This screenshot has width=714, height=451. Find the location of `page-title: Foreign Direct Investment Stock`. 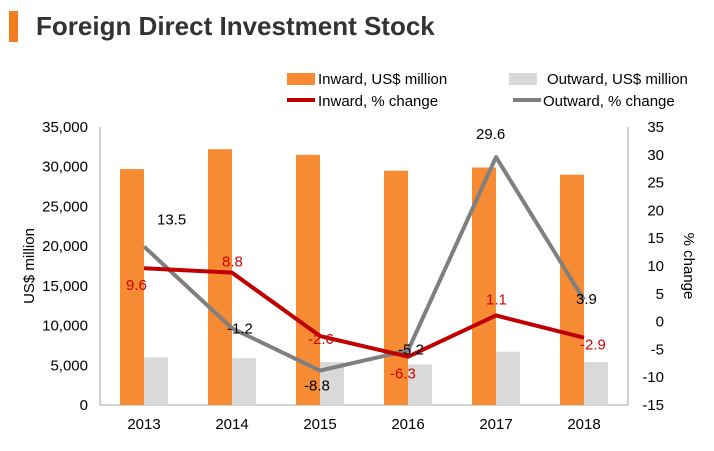

page-title: Foreign Direct Investment Stock is located at coordinates (235, 26).